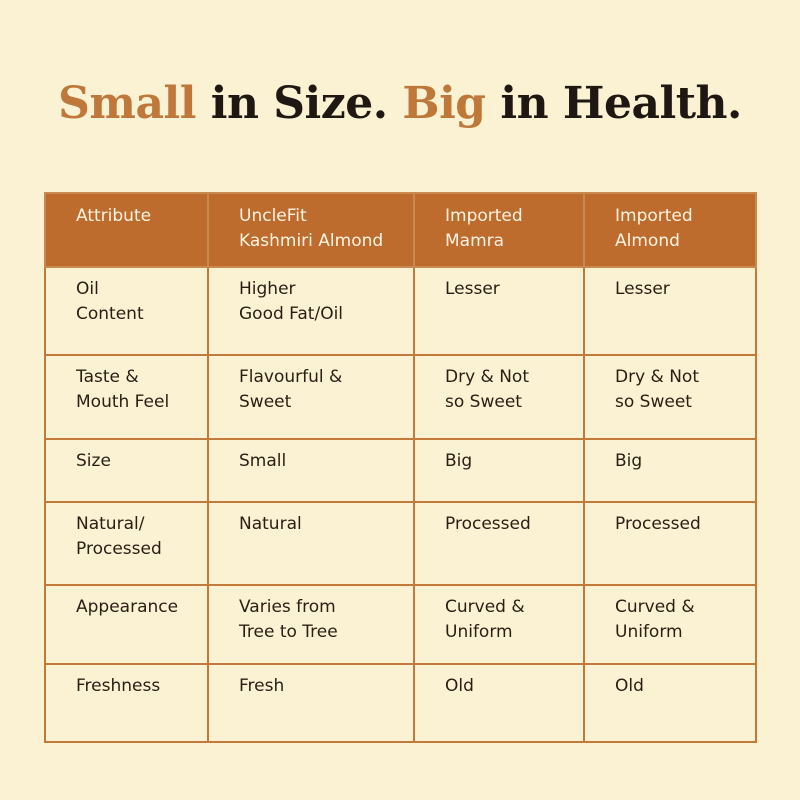 The image size is (800, 800). What do you see at coordinates (311, 624) in the screenshot?
I see `table-cell: Varies from Tree to Tree` at bounding box center [311, 624].